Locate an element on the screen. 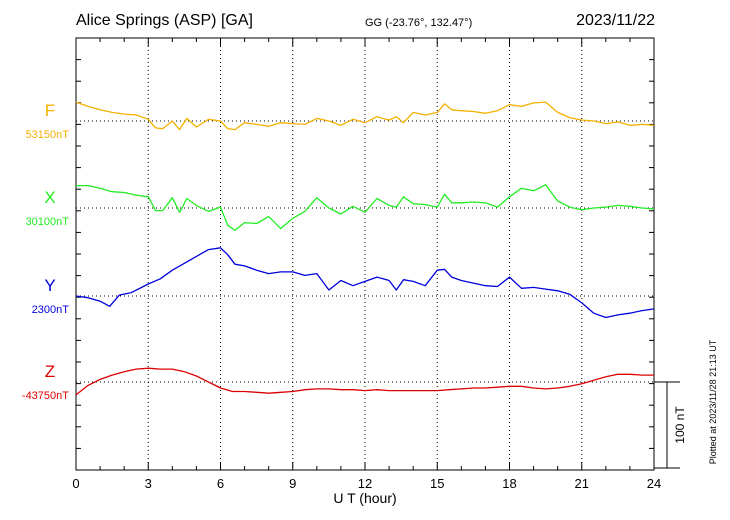  component-name-z: Z is located at coordinates (50, 371).